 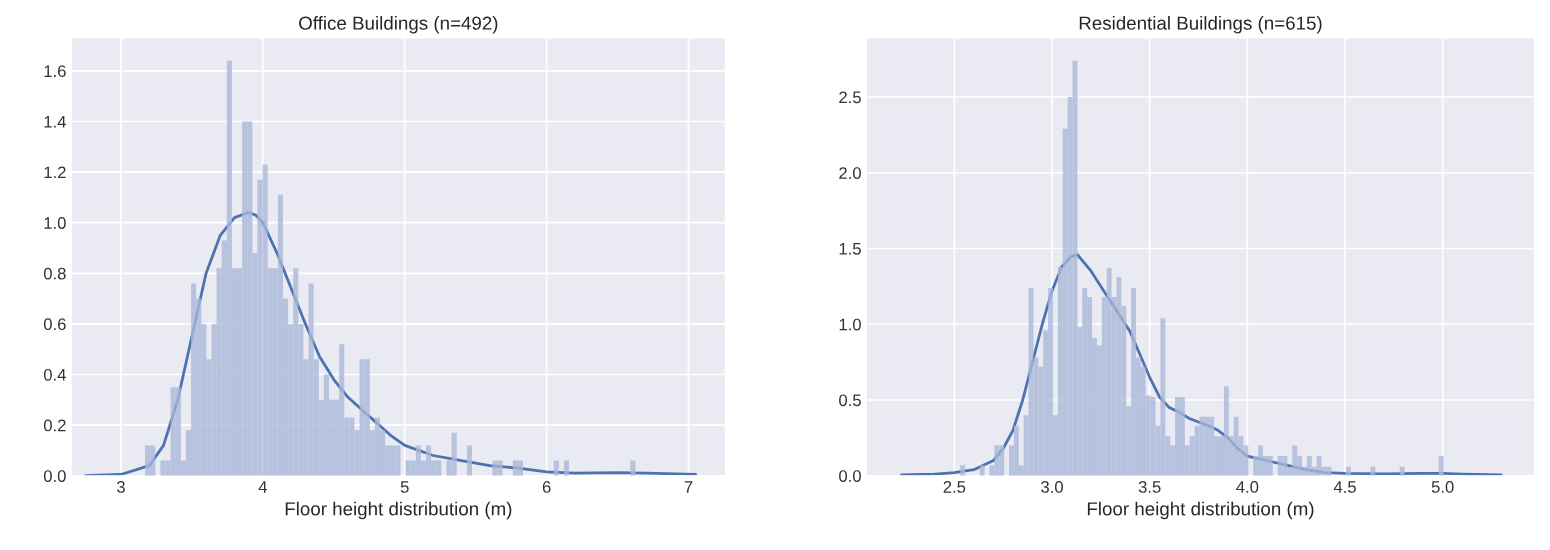 What do you see at coordinates (850, 400) in the screenshot?
I see `y-tick-label: 0.5` at bounding box center [850, 400].